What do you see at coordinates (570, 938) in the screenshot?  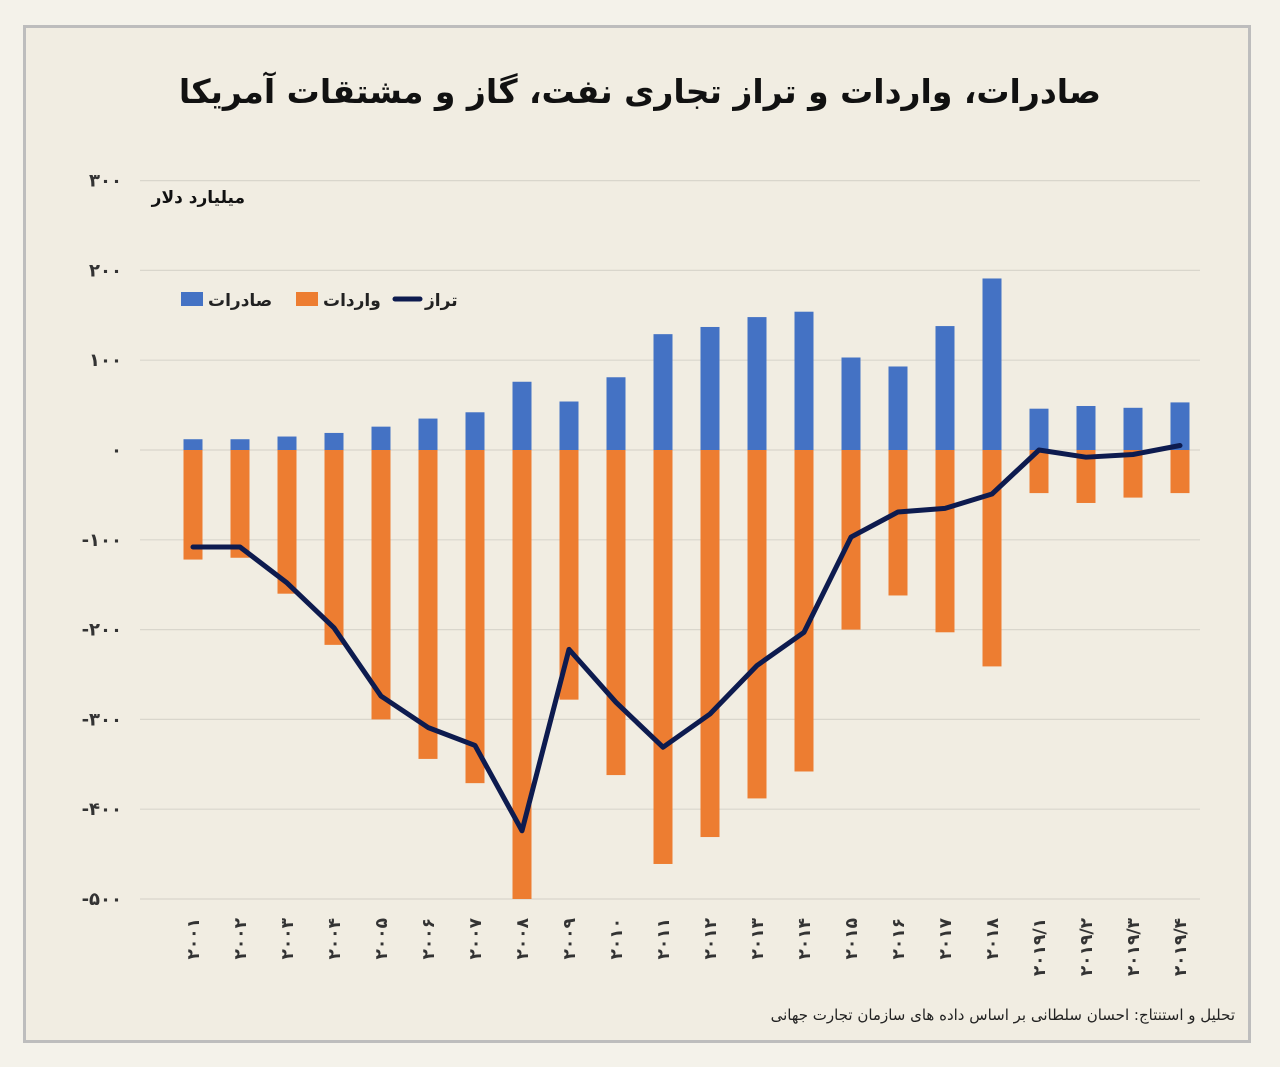 I see `x-tick-label: ۲۰۰۹` at bounding box center [570, 938].